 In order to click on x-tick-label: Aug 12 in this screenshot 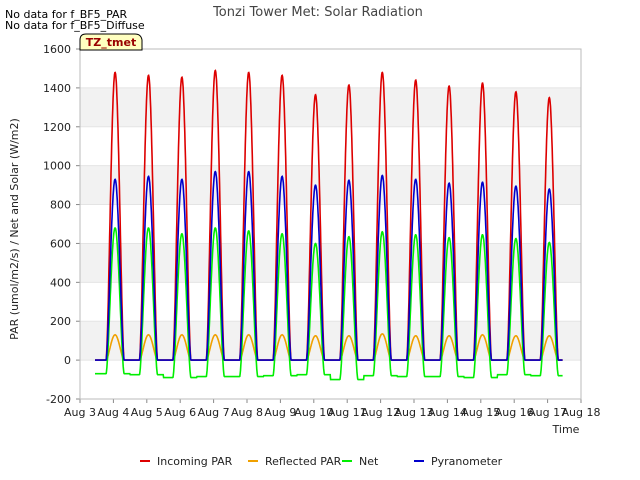, I will do `click(380, 412)`.